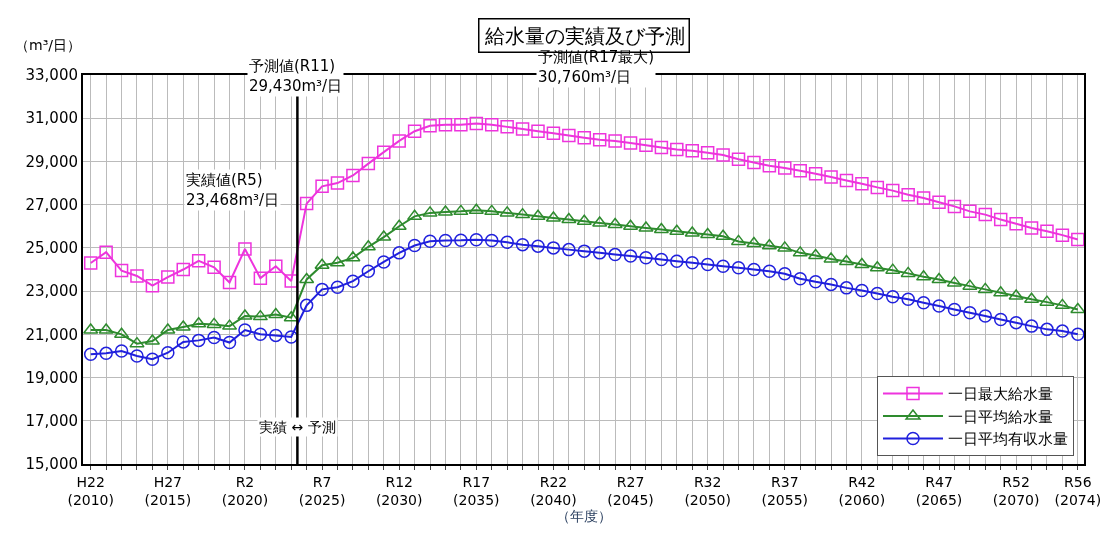 The width and height of the screenshot is (1113, 536). I want to click on x-tick-label: R52 (2070), so click(1016, 490).